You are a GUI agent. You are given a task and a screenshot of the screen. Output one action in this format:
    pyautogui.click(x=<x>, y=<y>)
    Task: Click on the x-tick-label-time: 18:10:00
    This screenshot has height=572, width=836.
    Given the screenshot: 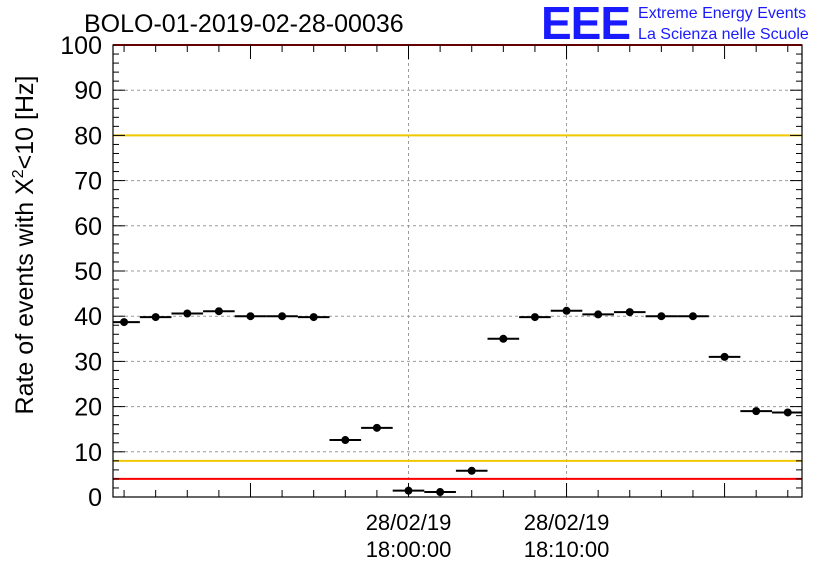 What is the action you would take?
    pyautogui.click(x=567, y=549)
    